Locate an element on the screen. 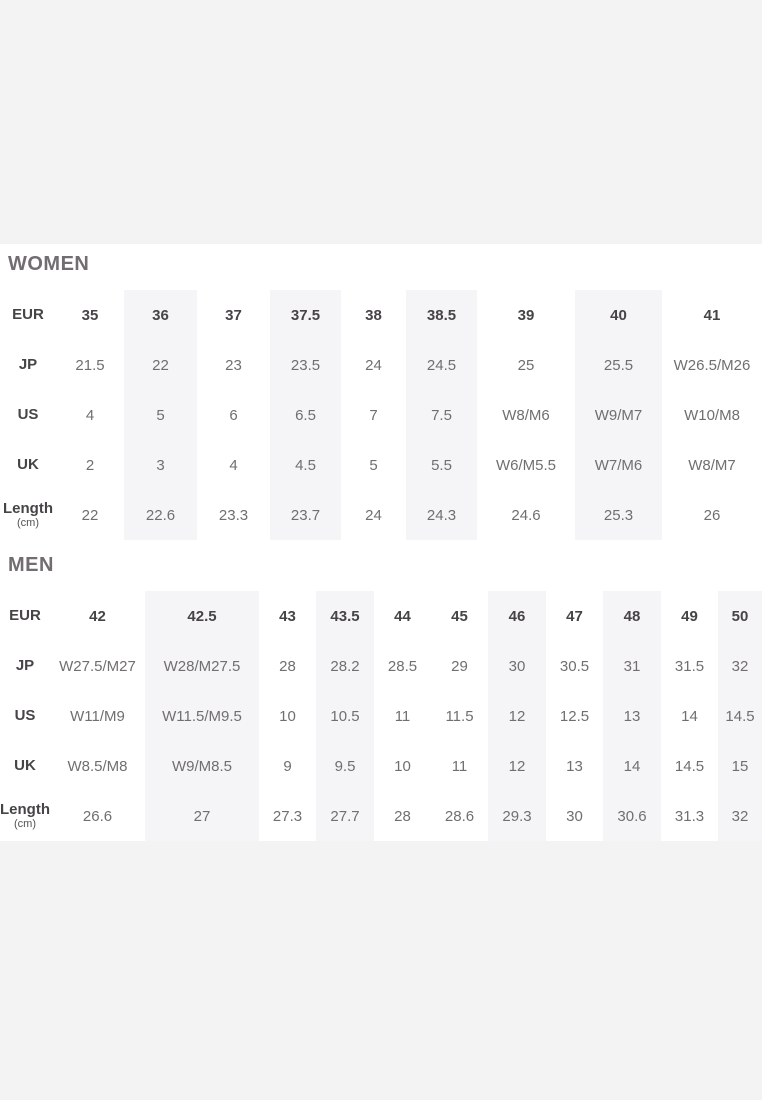  size-cell: 23.3 is located at coordinates (233, 515).